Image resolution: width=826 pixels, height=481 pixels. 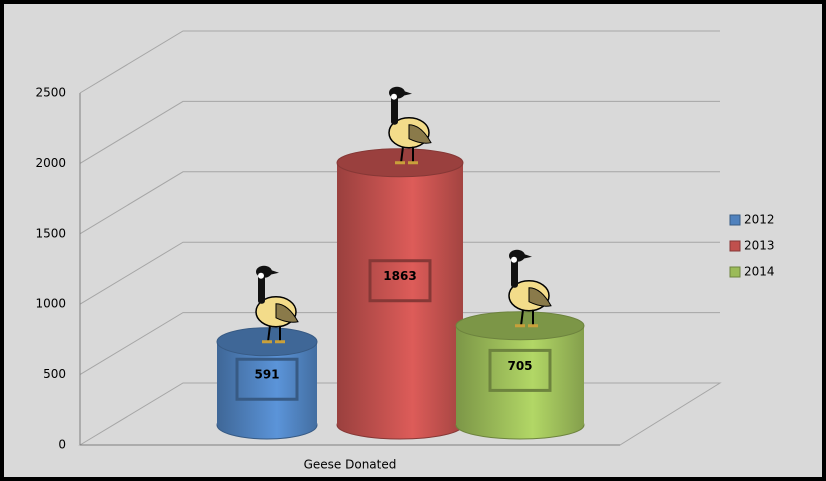 What do you see at coordinates (350, 465) in the screenshot?
I see `x-tick-label: Geese Donated` at bounding box center [350, 465].